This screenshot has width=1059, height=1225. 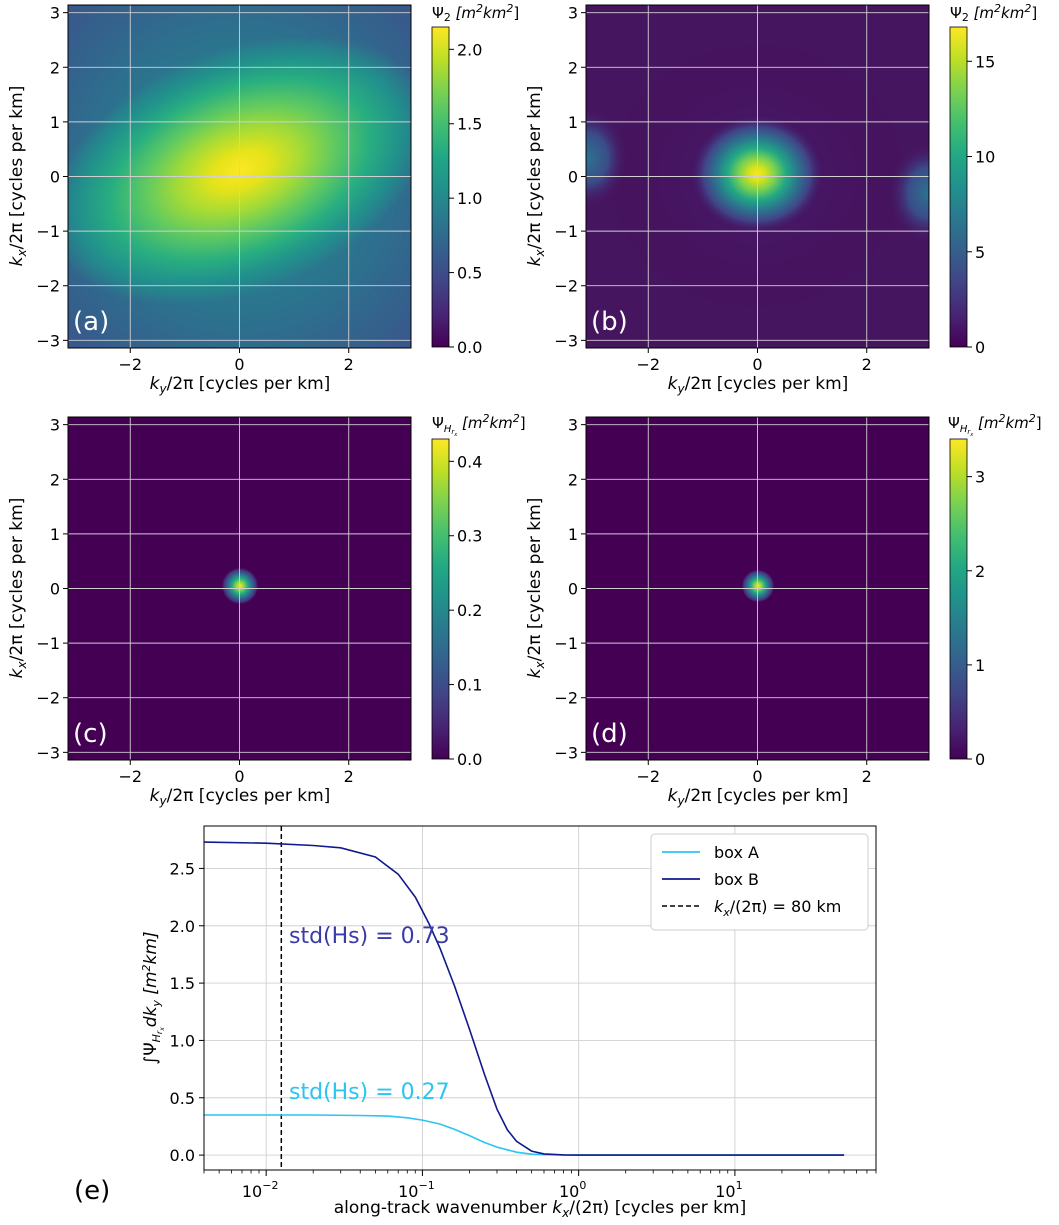 What do you see at coordinates (153, 997) in the screenshot?
I see `ylabel-e: ∫ΨHrxdky [m2km]` at bounding box center [153, 997].